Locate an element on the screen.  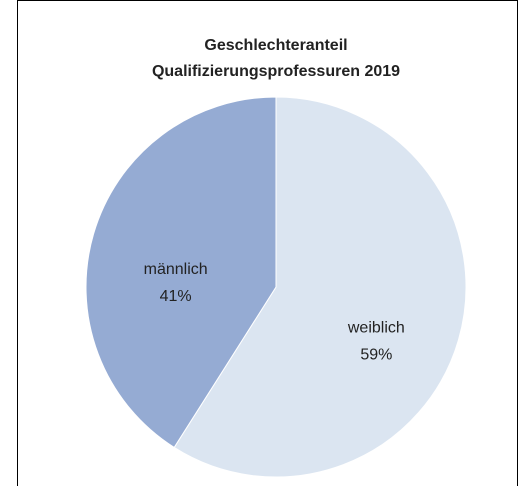
chart-title: Qualifizierungsprofessuren 2019 is located at coordinates (276, 71).